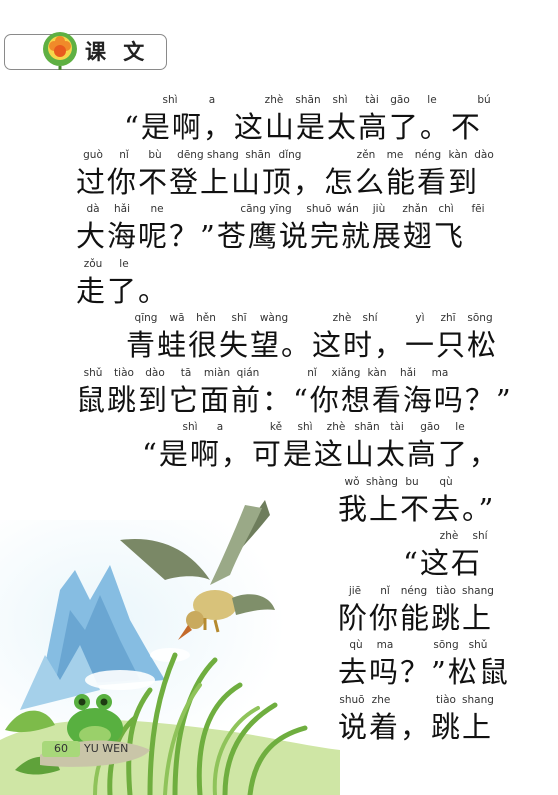  I want to click on text-line: 去吗？”松鼠, so click(424, 672).